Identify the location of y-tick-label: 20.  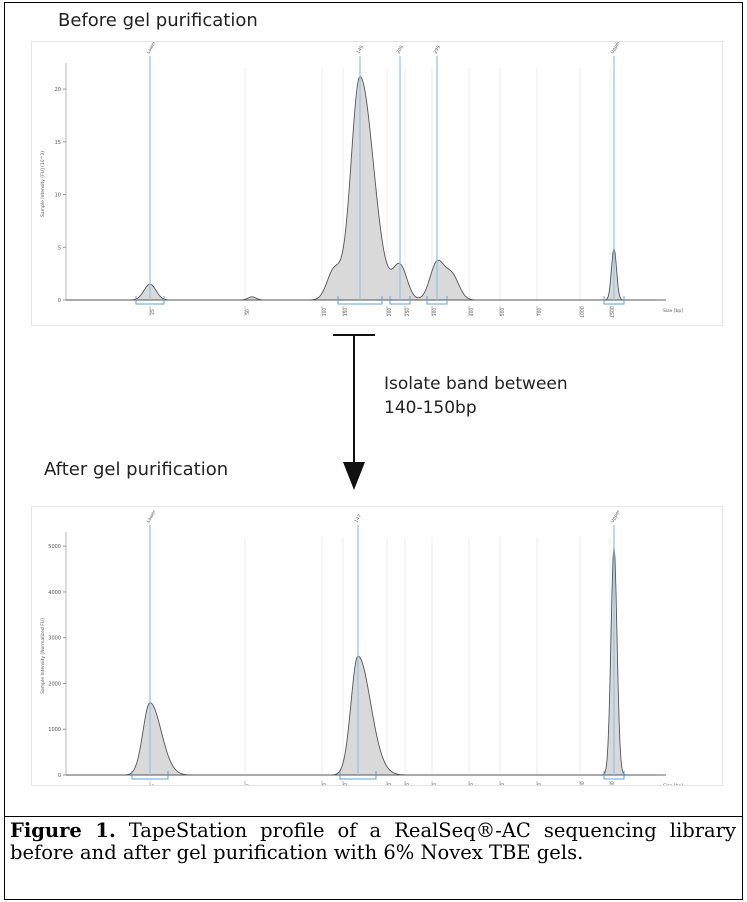
(58, 90).